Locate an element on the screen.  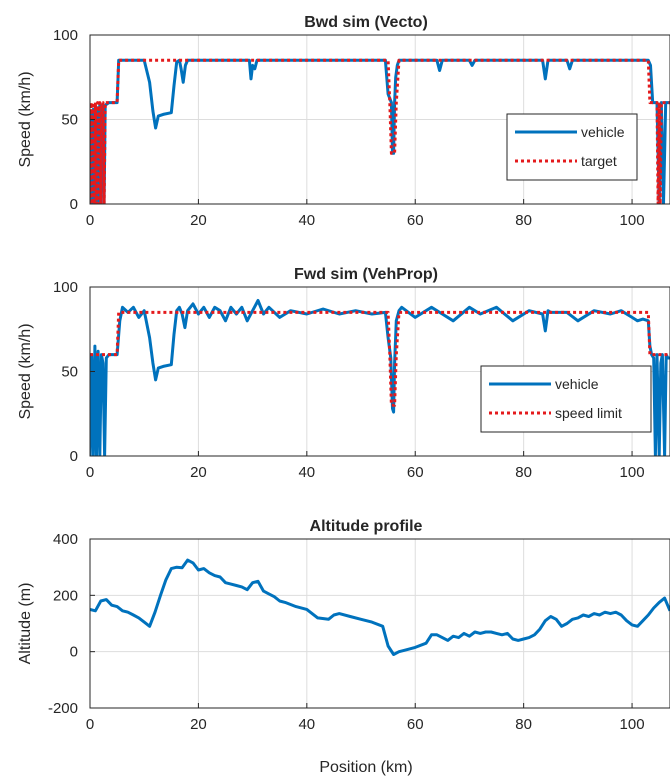
x-axis-label: Position (km) is located at coordinates (365, 767).